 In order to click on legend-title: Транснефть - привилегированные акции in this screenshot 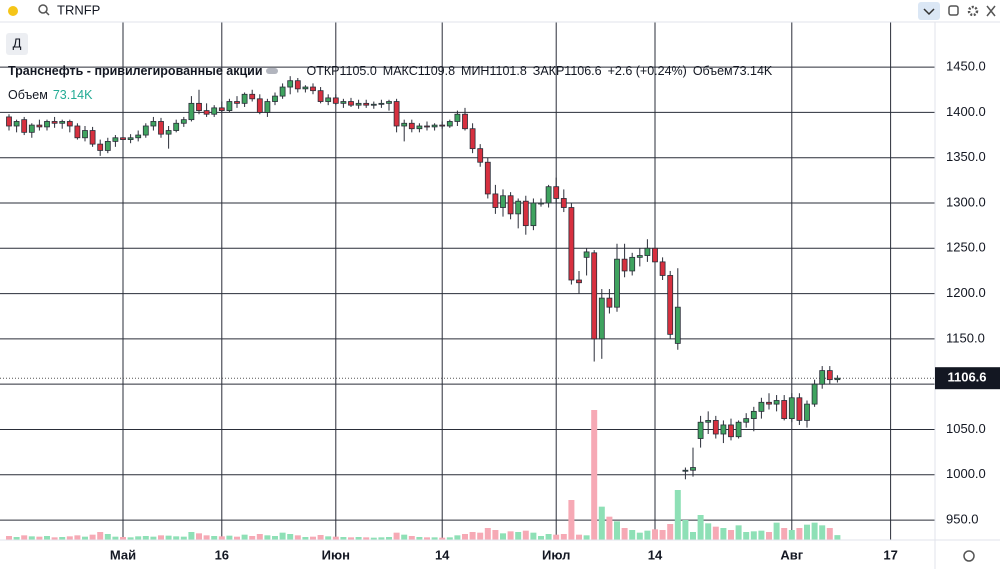, I will do `click(135, 71)`.